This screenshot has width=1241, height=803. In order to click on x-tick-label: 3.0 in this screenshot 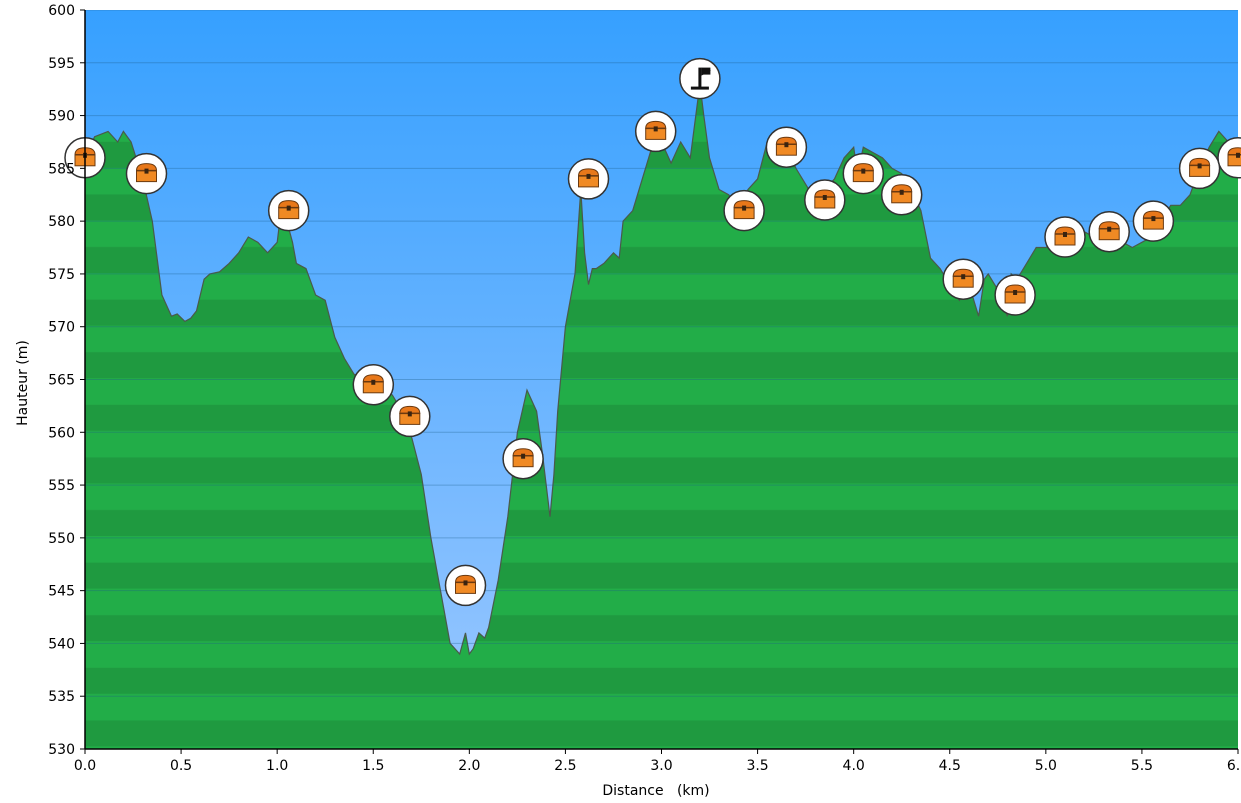, I will do `click(661, 766)`.